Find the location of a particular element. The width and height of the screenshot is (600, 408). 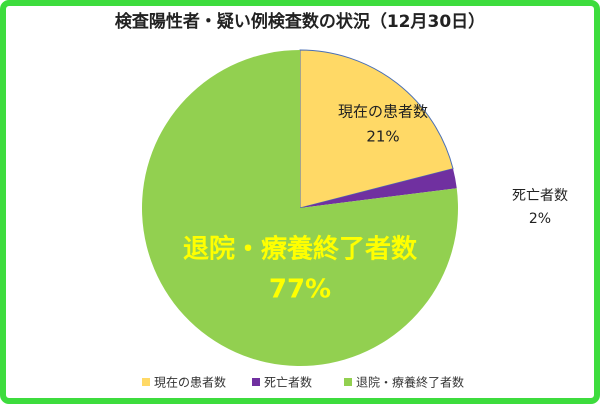

data-label-name: 死亡者数 is located at coordinates (540, 196).